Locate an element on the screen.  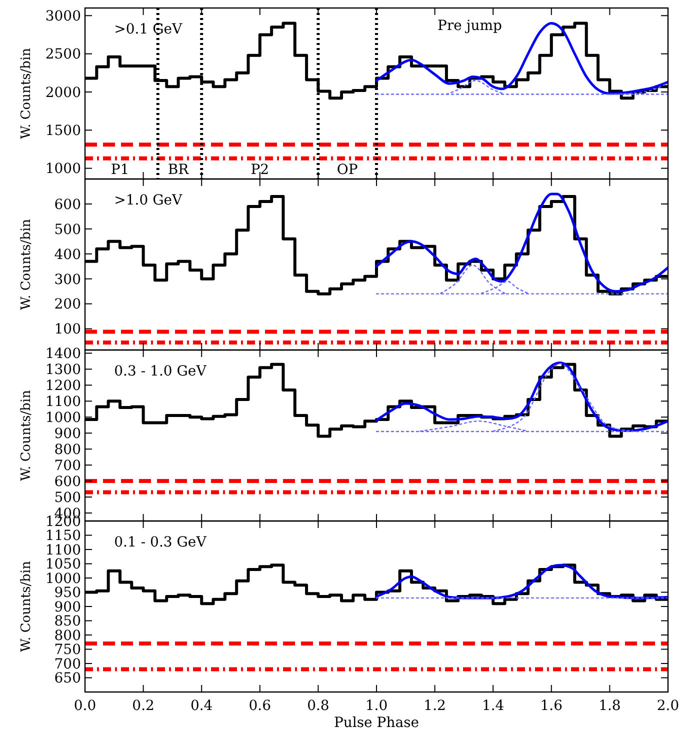
y-tick-label: 1500 is located at coordinates (63, 131).